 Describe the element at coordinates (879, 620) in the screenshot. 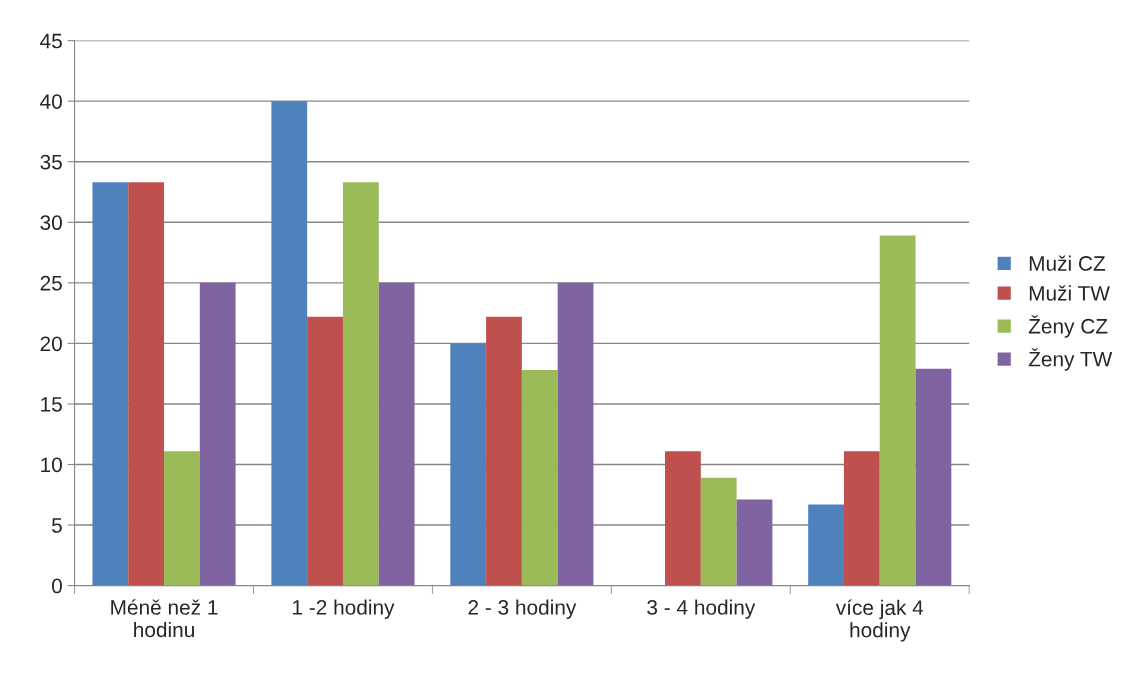

I see `x-tick-label: více jak 4 hodiny` at that location.